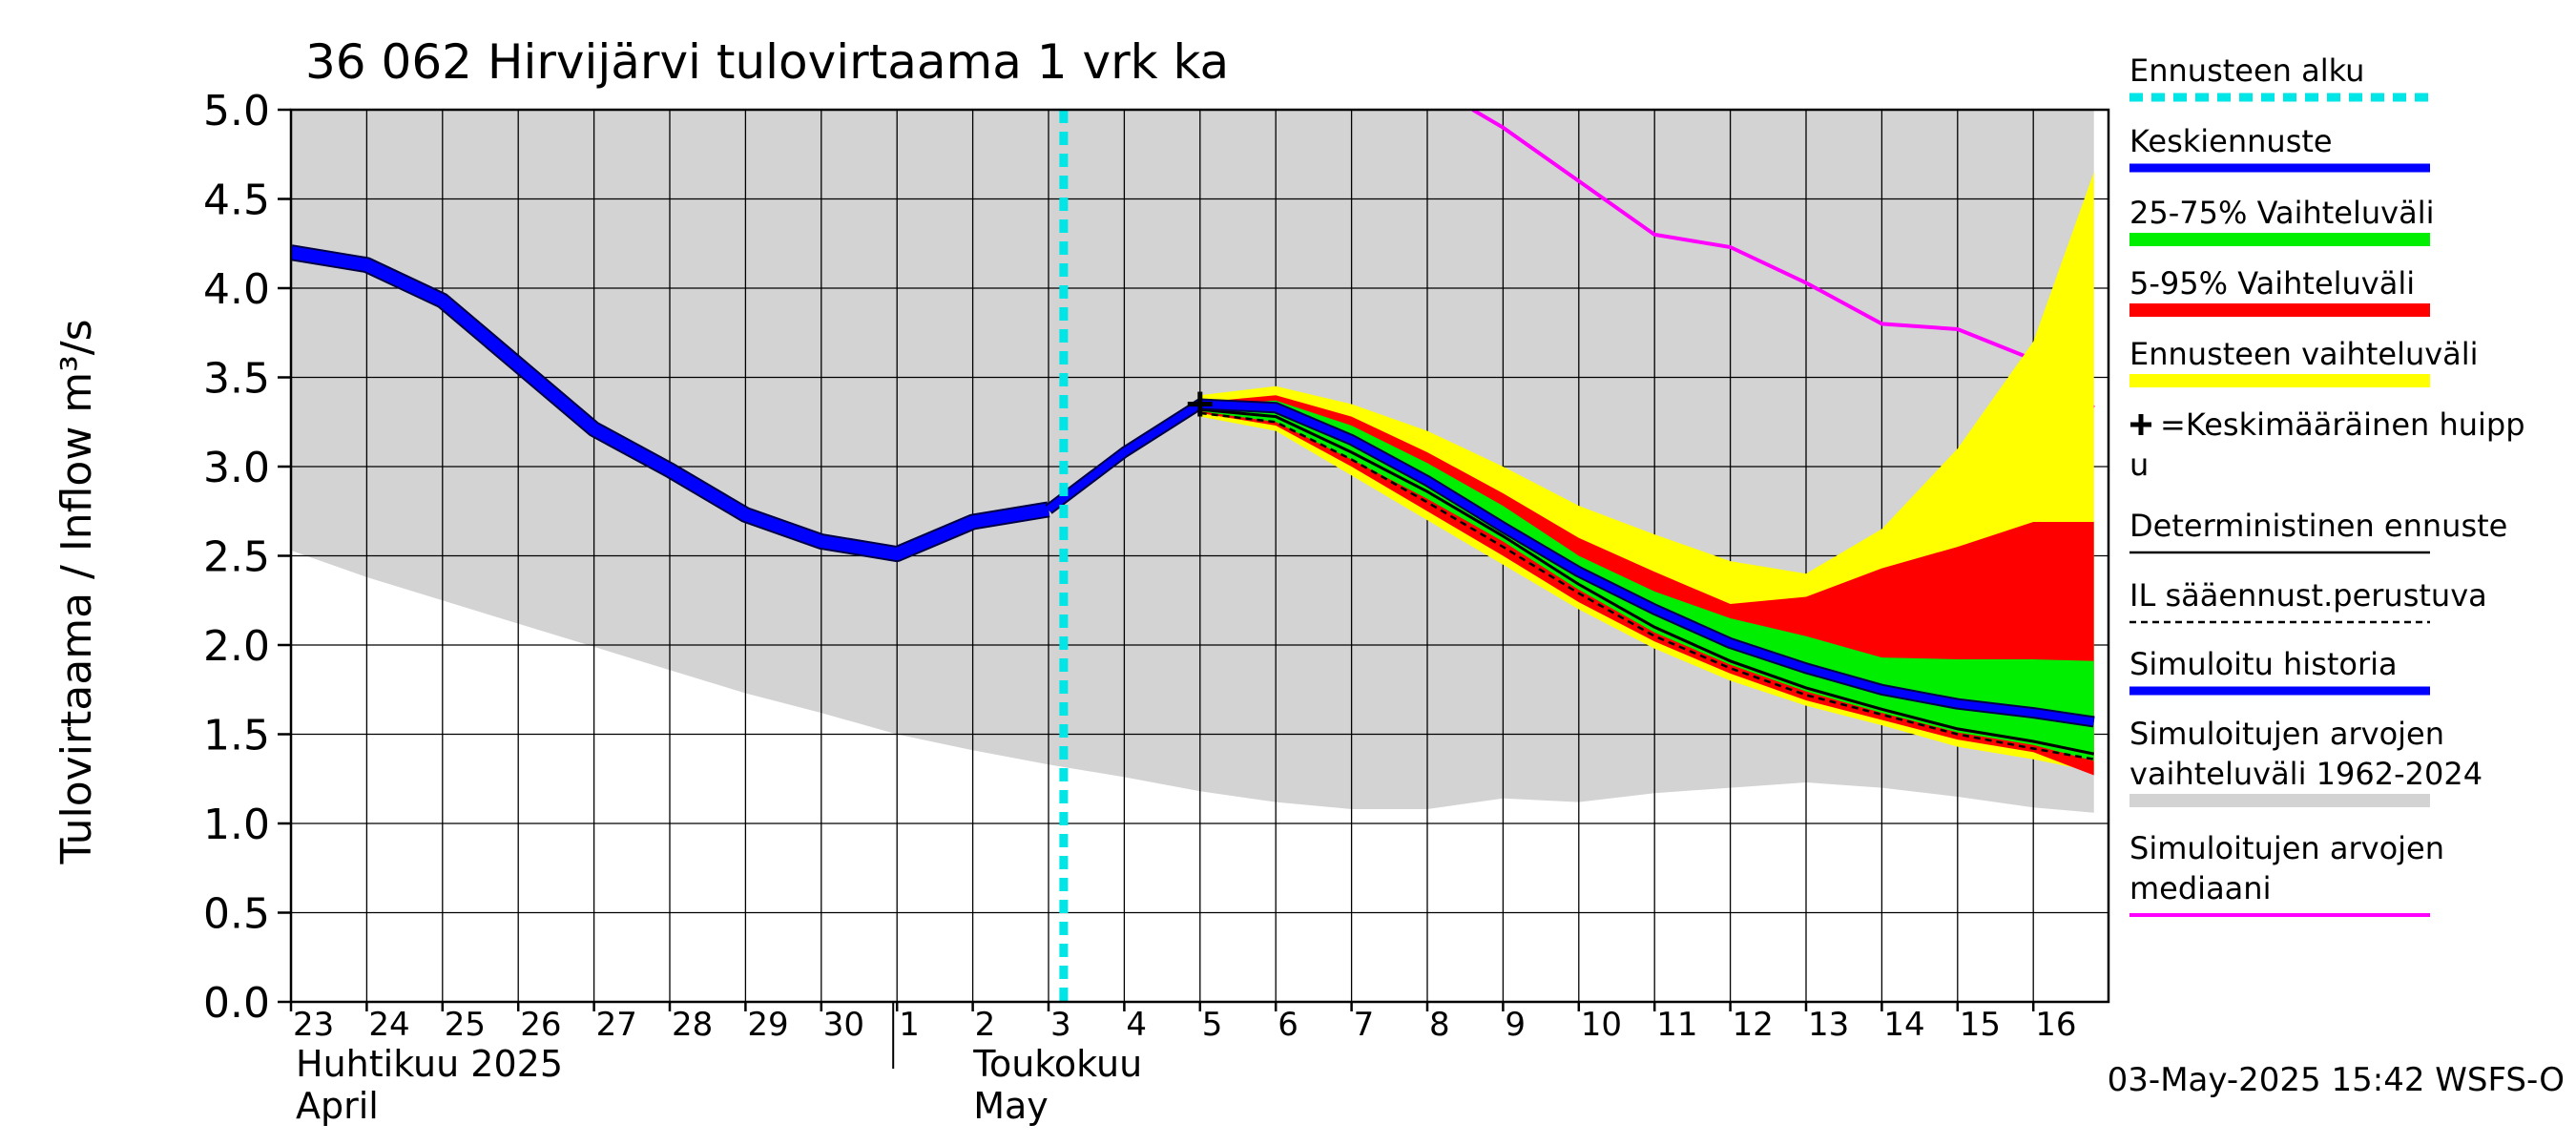 The height and width of the screenshot is (1145, 2576). Describe the element at coordinates (337, 1106) in the screenshot. I see `month-label-en: April` at that location.